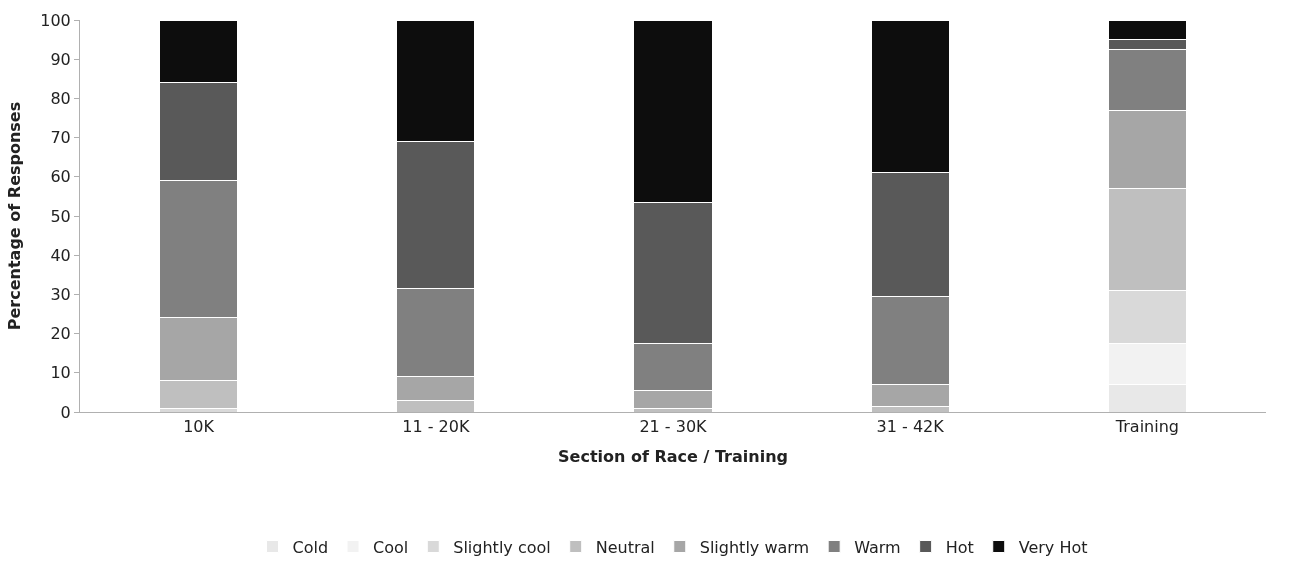 This screenshot has height=576, width=1296. I want to click on y-tick-label: 100, so click(55, 20).